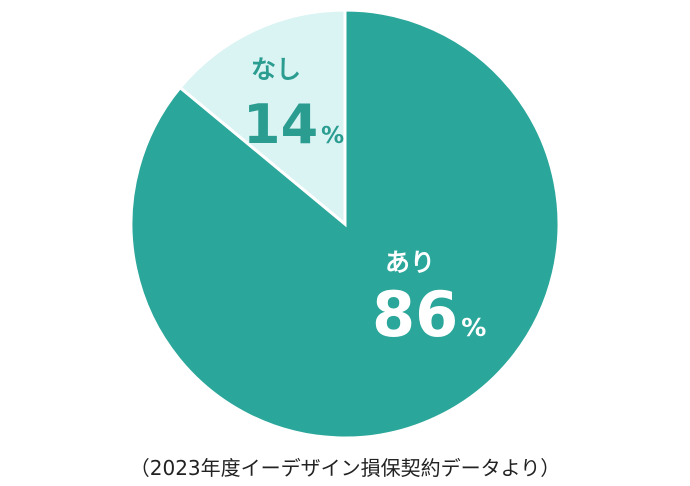  Describe the element at coordinates (345, 468) in the screenshot. I see `source-caption: （2023年度イーデザイン損保契約データより）` at that location.